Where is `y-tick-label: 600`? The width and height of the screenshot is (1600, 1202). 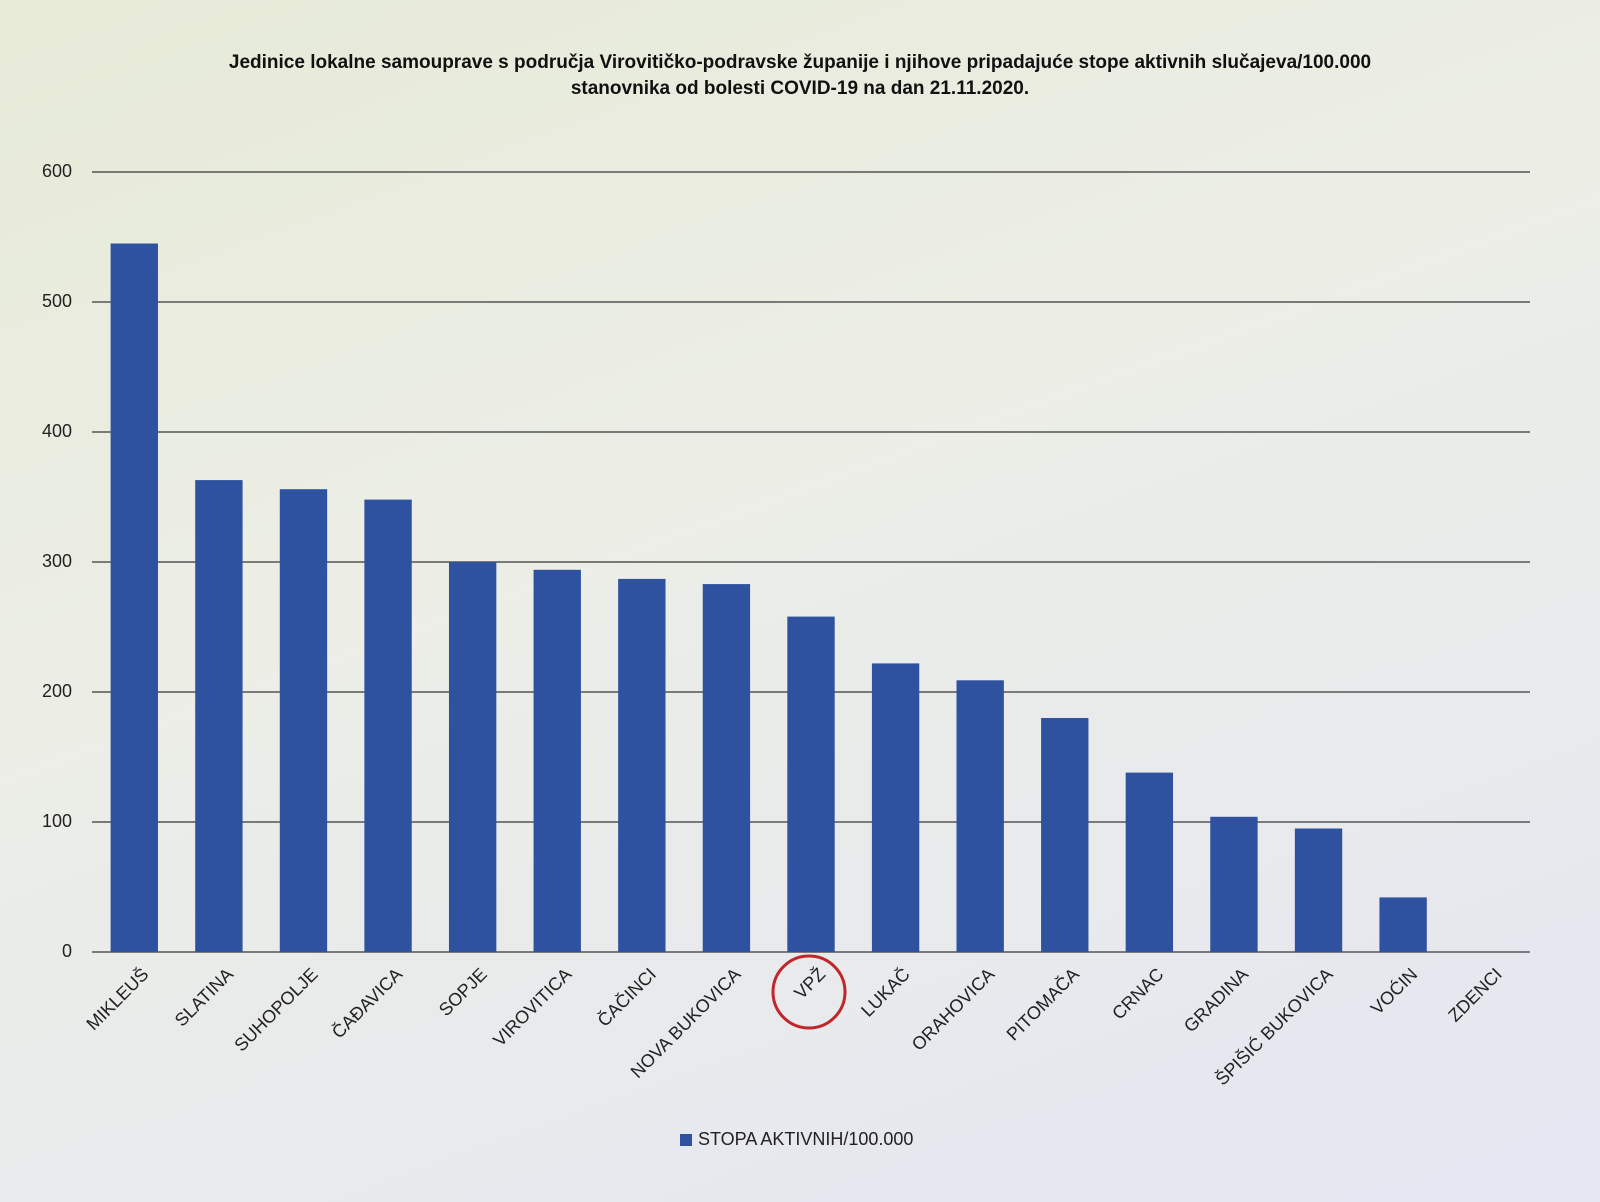 y-tick-label: 600 is located at coordinates (57, 171).